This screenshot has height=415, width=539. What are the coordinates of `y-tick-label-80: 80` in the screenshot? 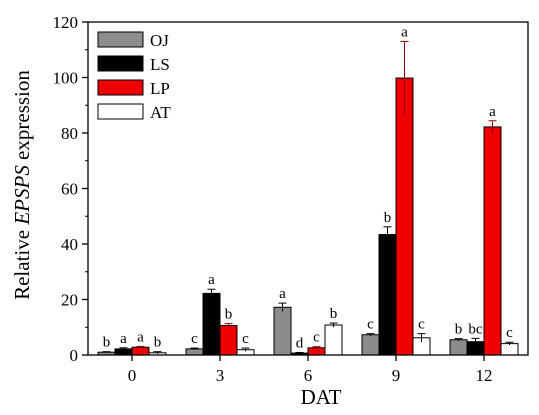 It's located at (69, 133).